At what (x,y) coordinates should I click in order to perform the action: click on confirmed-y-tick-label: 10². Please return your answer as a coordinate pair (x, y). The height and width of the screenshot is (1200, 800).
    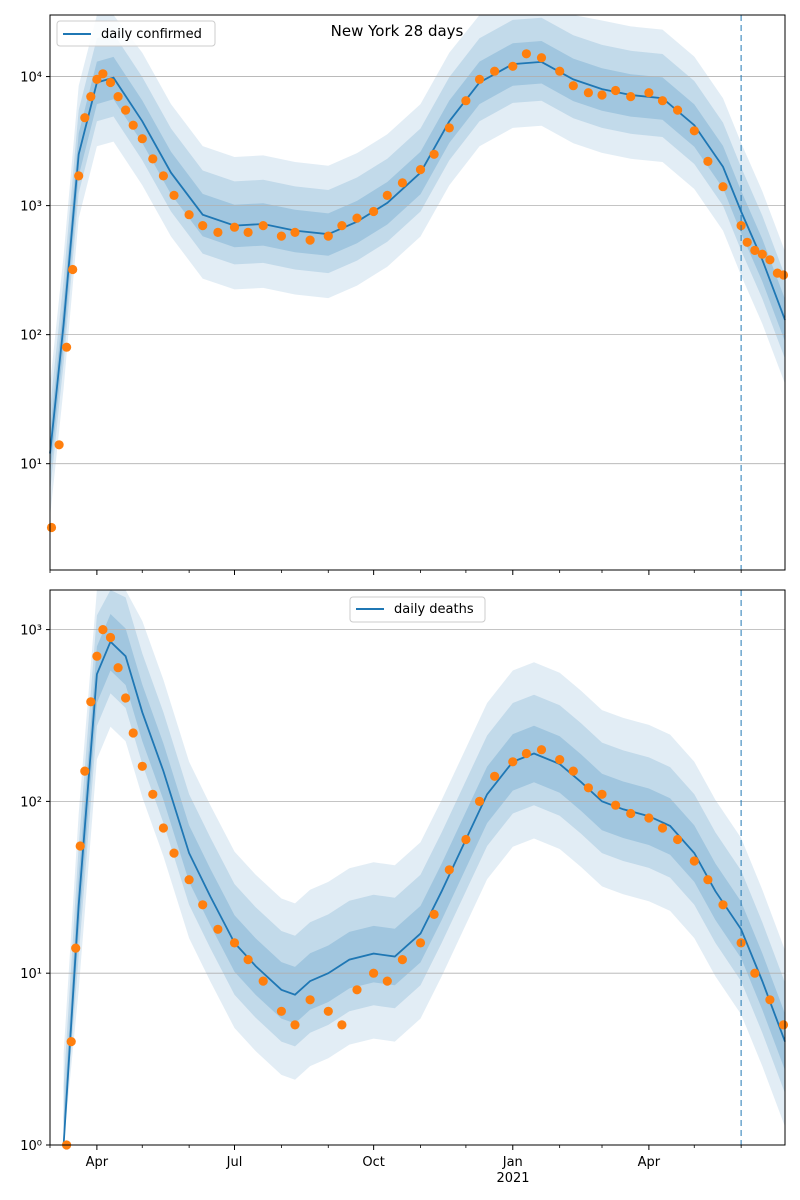
    Looking at the image, I should click on (31, 336).